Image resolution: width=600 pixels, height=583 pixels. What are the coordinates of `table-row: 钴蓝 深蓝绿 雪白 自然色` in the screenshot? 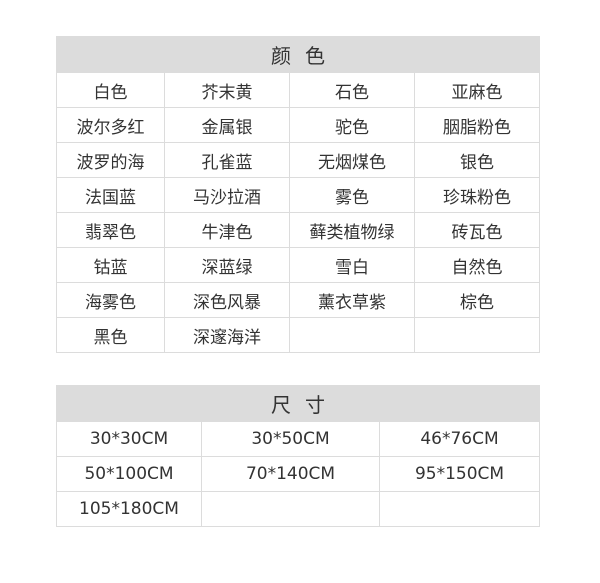 It's located at (298, 265).